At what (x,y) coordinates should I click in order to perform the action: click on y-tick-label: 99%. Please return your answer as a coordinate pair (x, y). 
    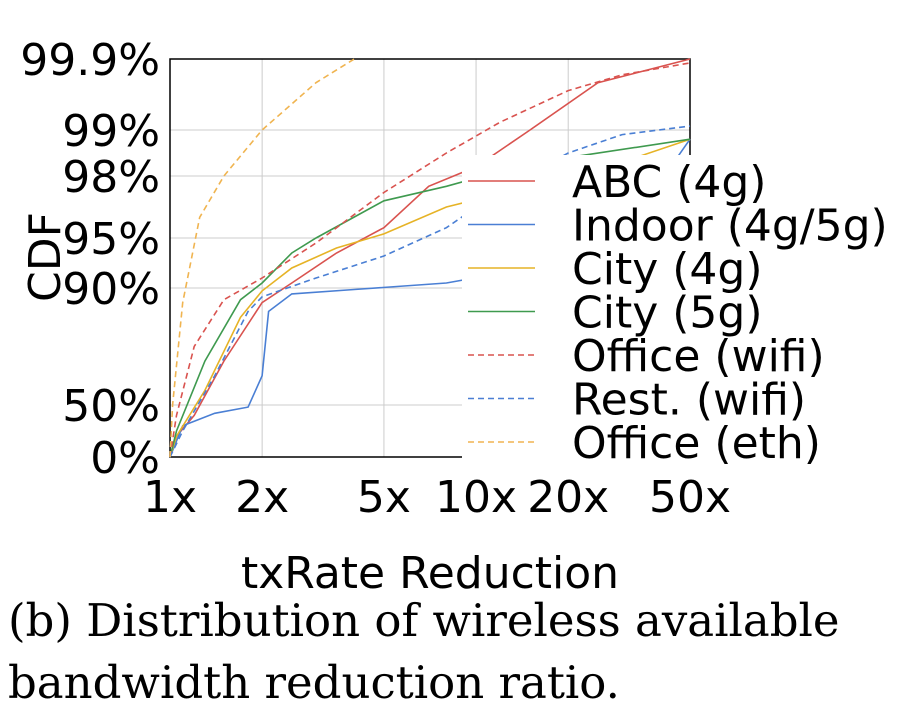
    Looking at the image, I should click on (111, 131).